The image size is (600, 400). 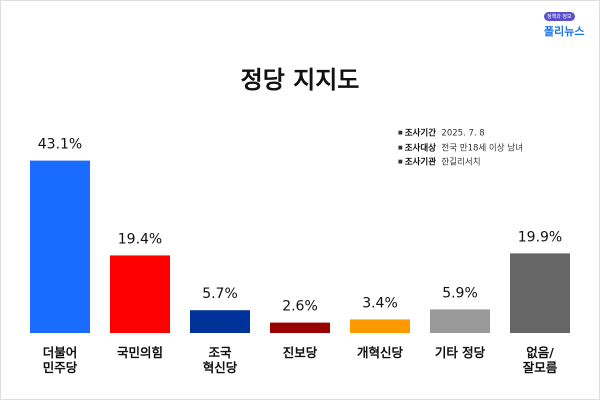 I want to click on category-label: 조국 혁신당, so click(x=220, y=360).